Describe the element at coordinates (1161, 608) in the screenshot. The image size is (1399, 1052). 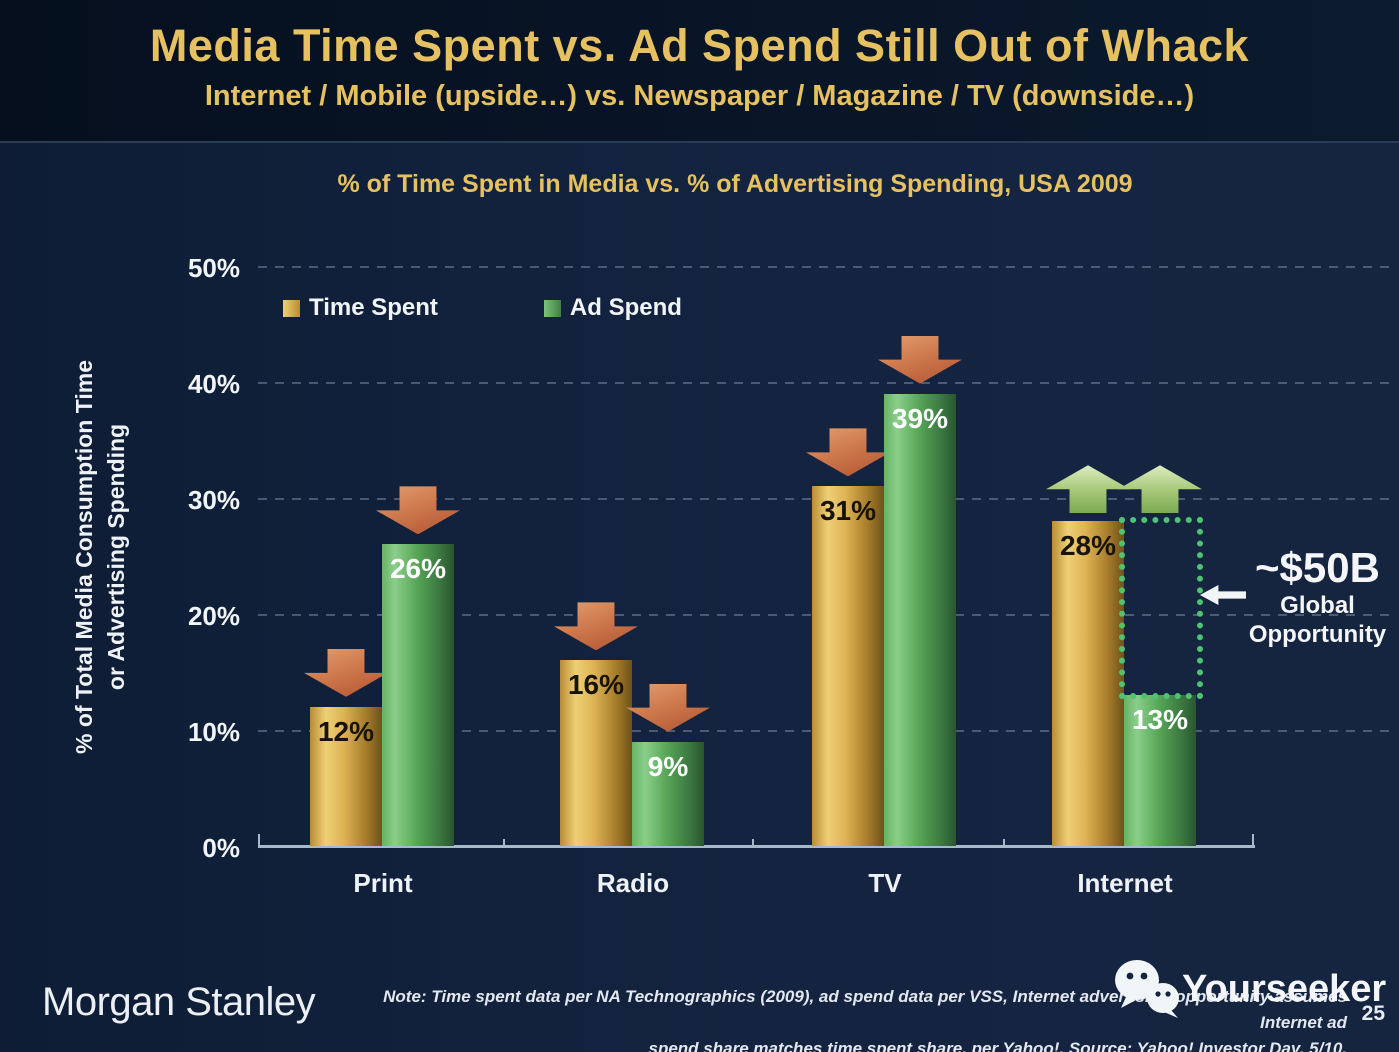
I see `opportunity-dotted-box` at that location.